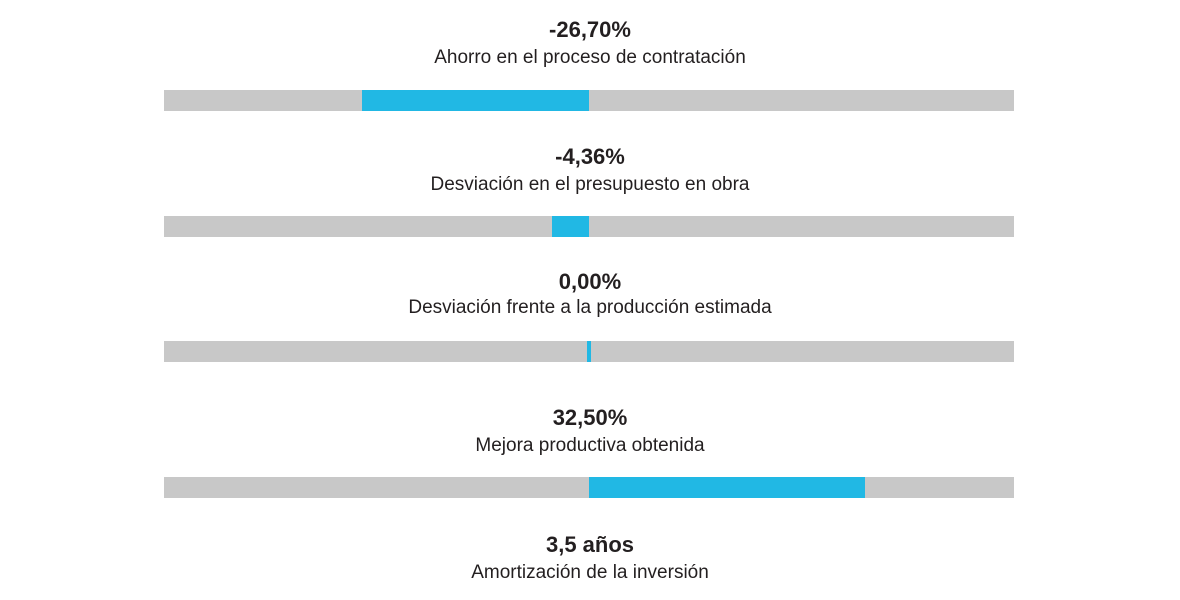  Describe the element at coordinates (590, 417) in the screenshot. I see `metric-value: 32,50%` at that location.